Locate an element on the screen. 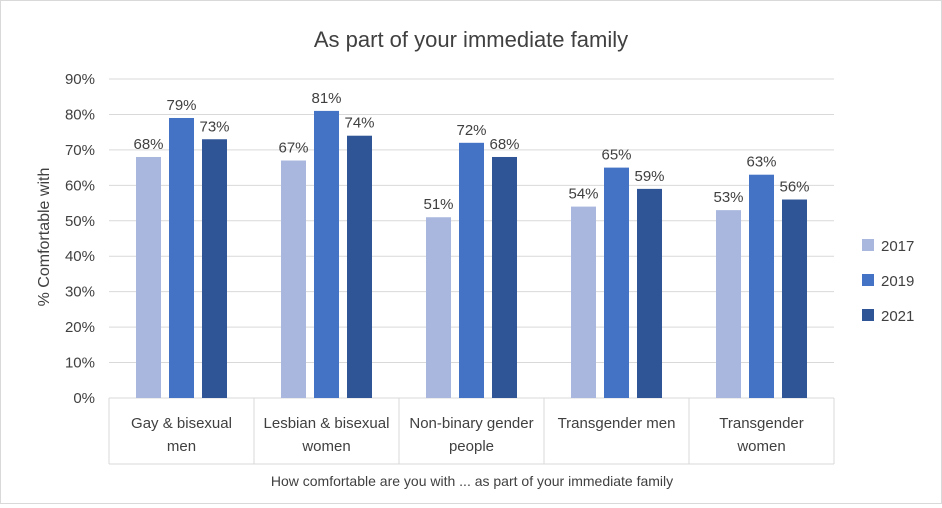  y-tick-label: 50% is located at coordinates (80, 221).